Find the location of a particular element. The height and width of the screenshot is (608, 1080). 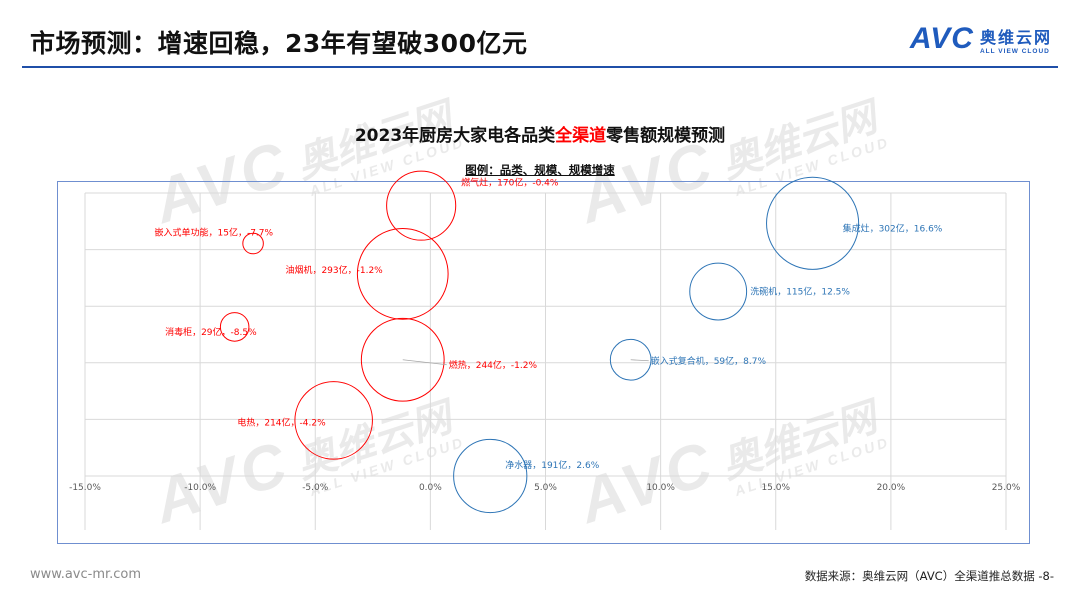

bubble-label: 燃热，244亿，-1.2% is located at coordinates (493, 365).